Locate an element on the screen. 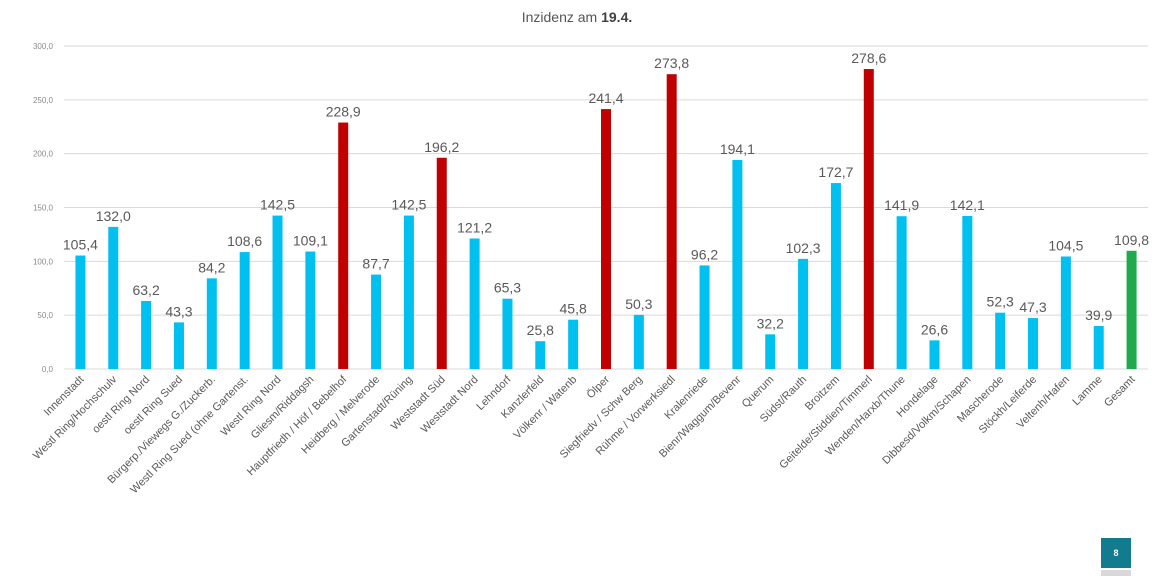  y-tick-label: 250,0 is located at coordinates (43, 100).